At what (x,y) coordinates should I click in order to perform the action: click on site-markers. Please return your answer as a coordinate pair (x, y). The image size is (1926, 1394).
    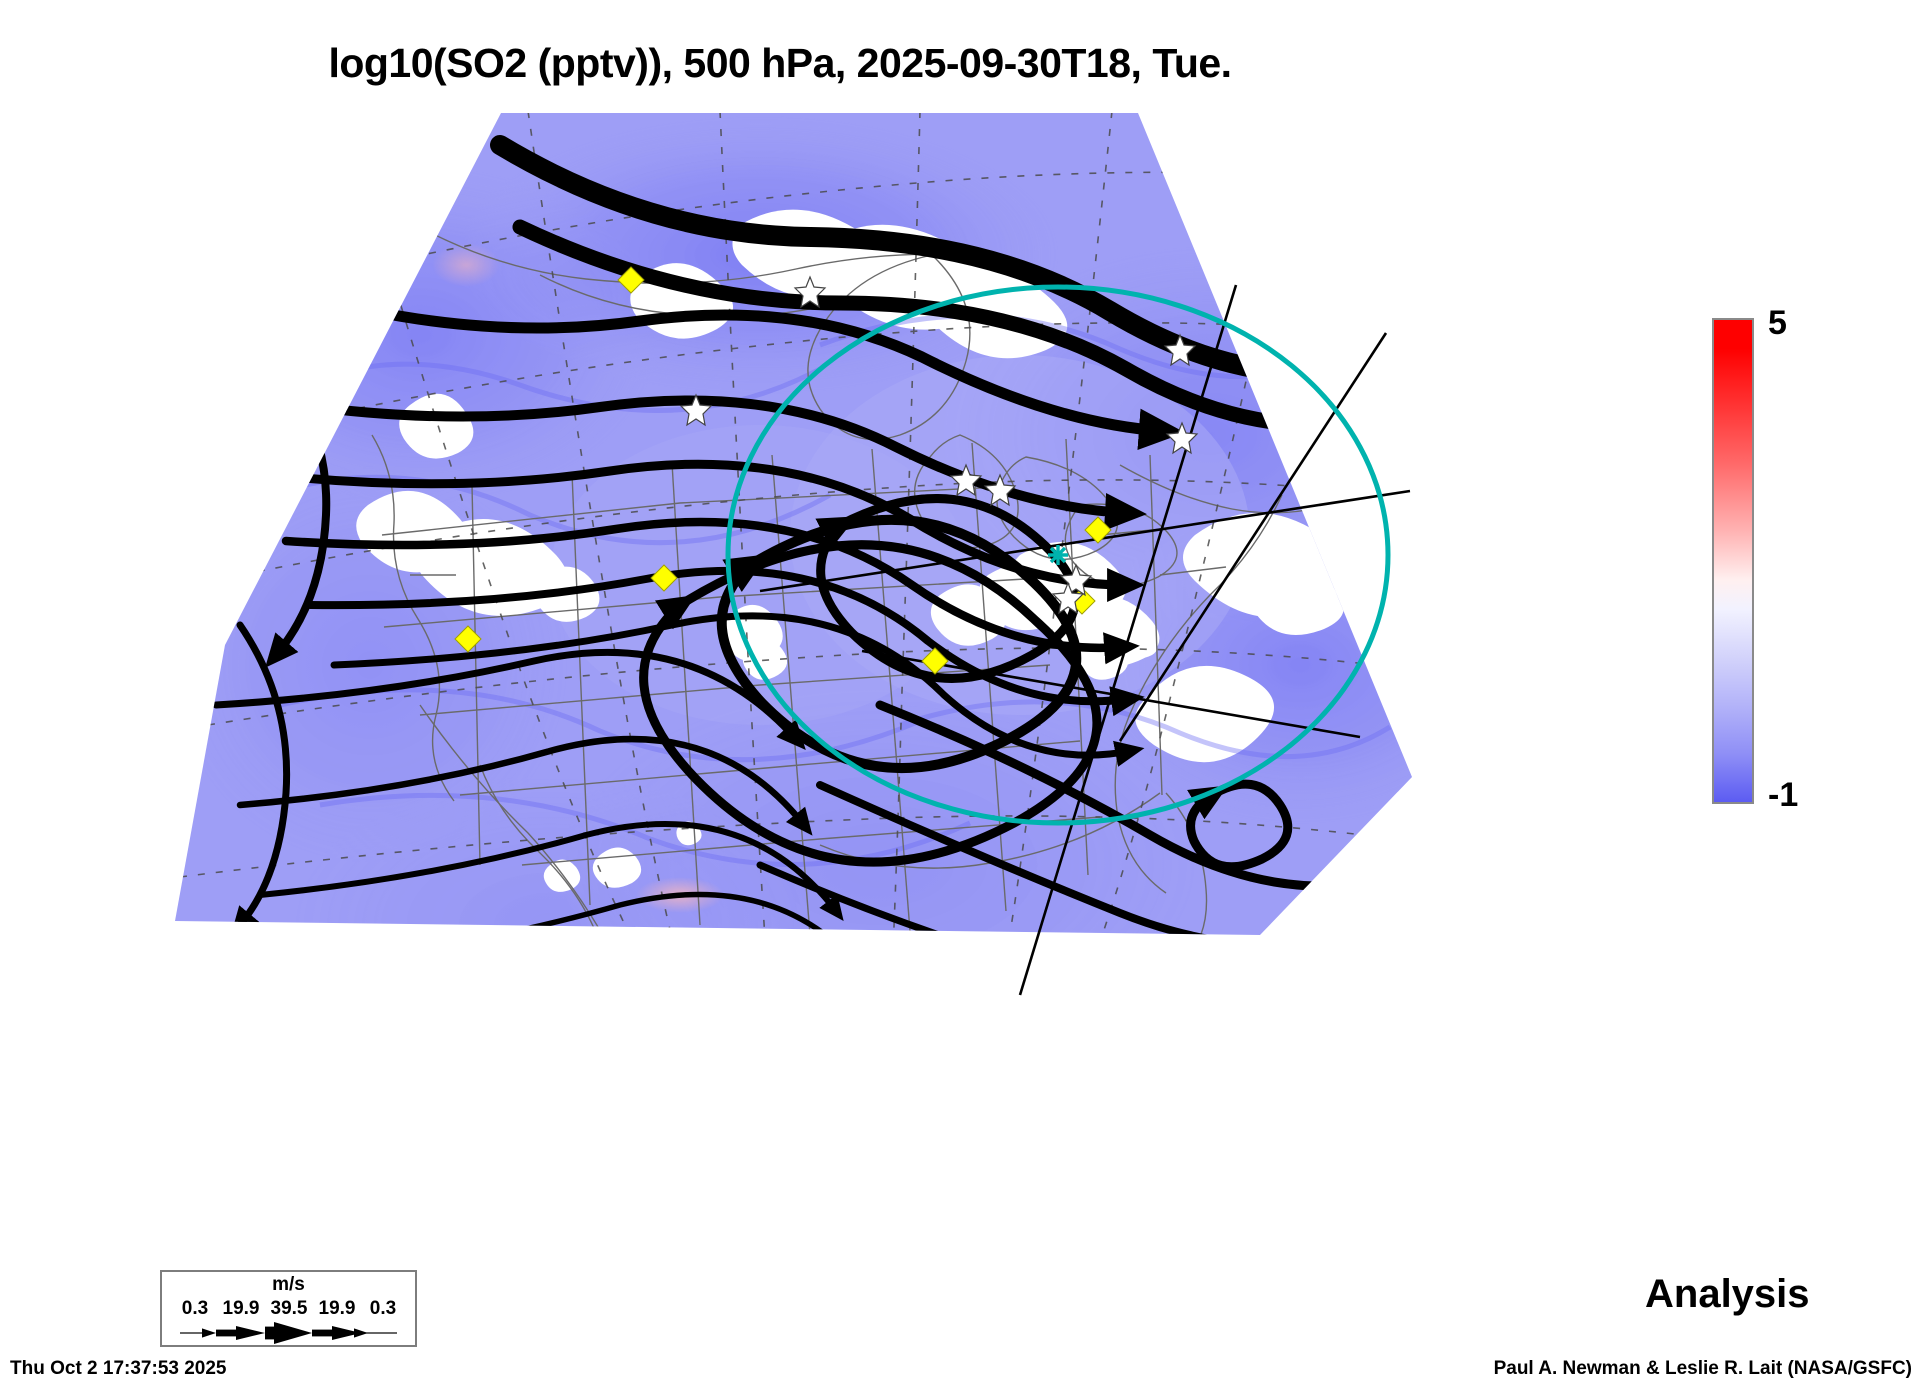
    Looking at the image, I should click on (826, 470).